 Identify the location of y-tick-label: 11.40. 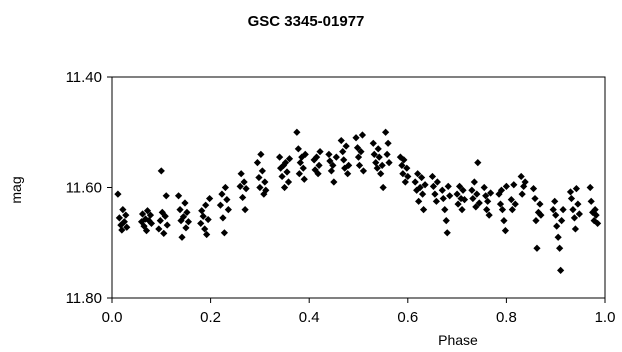
(84, 77).